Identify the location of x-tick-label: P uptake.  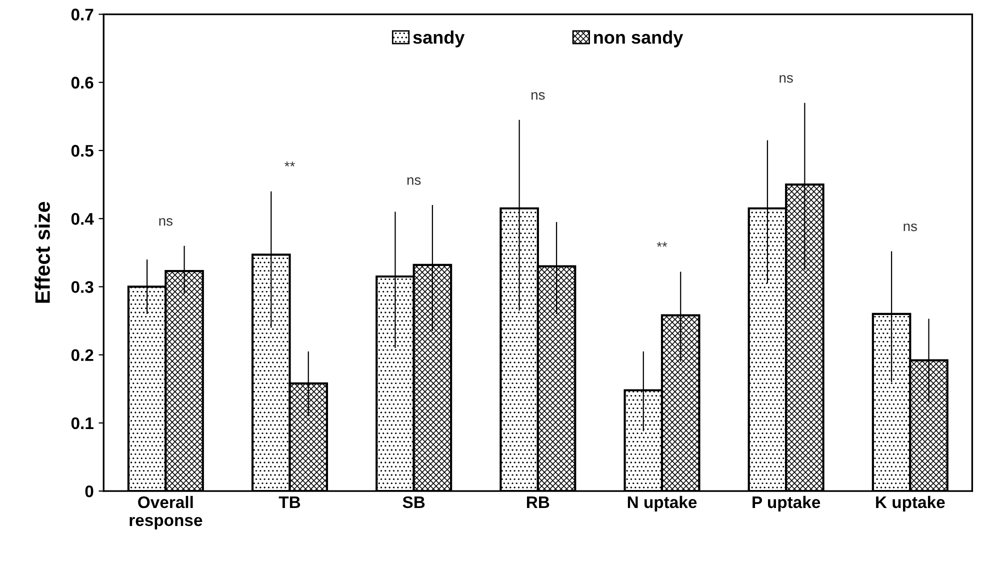
(786, 504).